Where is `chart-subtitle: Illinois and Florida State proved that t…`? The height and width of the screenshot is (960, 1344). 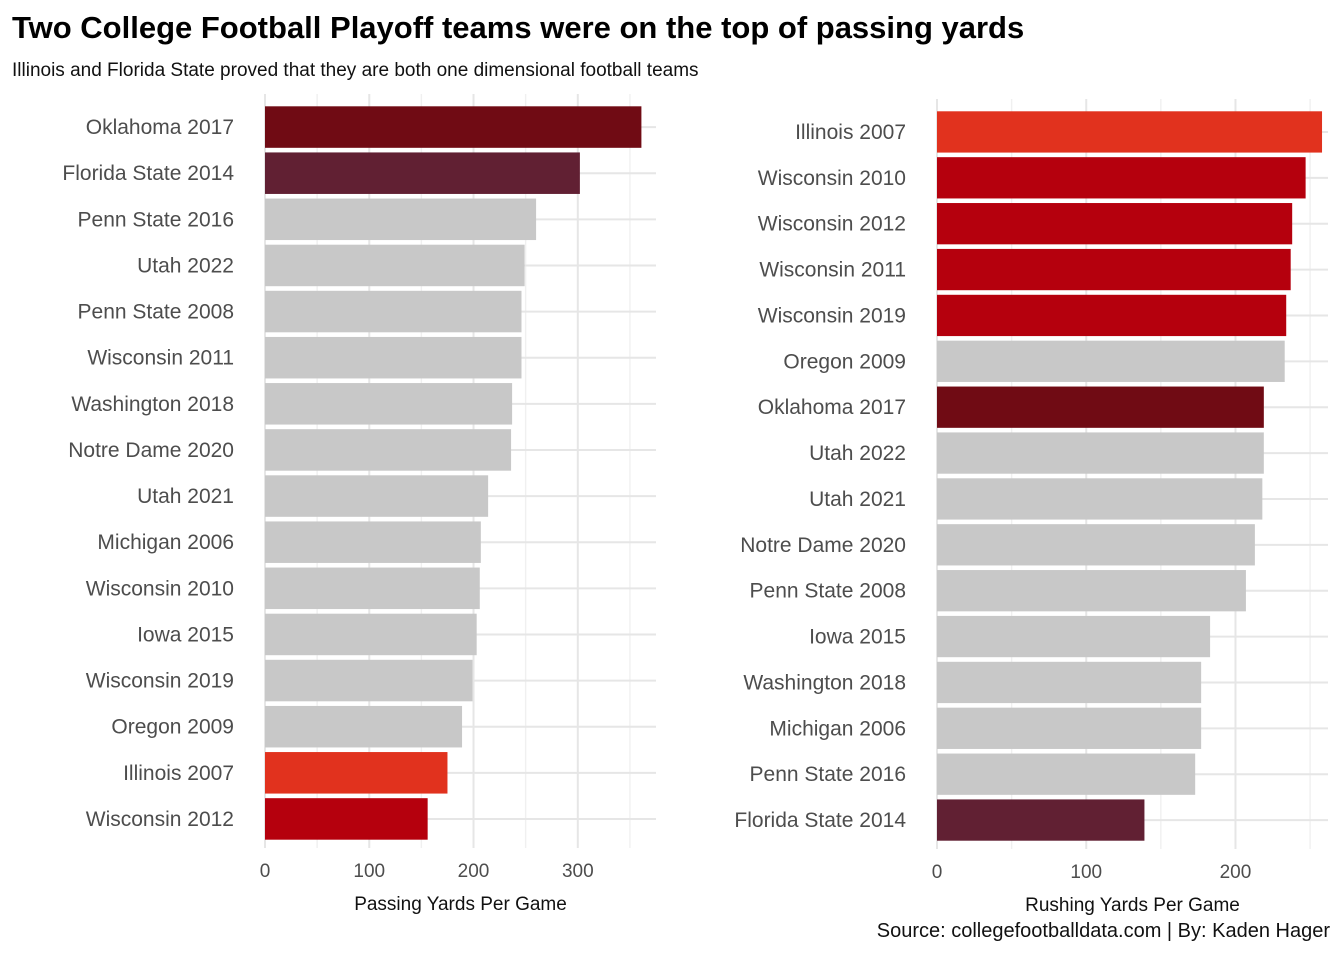 chart-subtitle: Illinois and Florida State proved that t… is located at coordinates (355, 70).